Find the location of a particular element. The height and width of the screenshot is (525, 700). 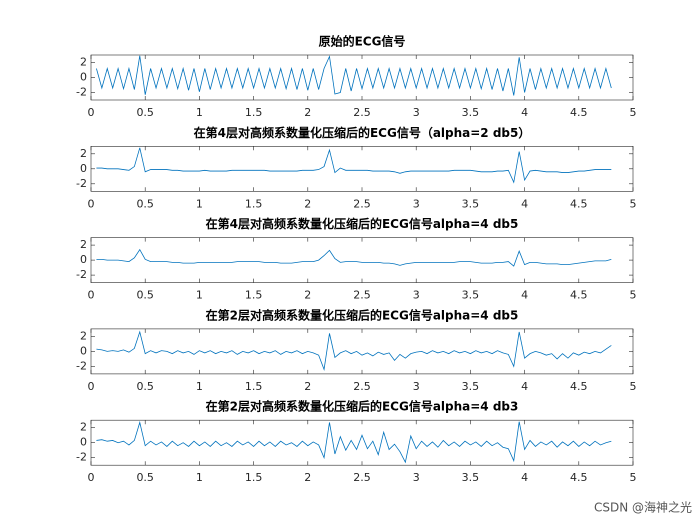

subplot-title: 原始的ECG信号 is located at coordinates (362, 41).